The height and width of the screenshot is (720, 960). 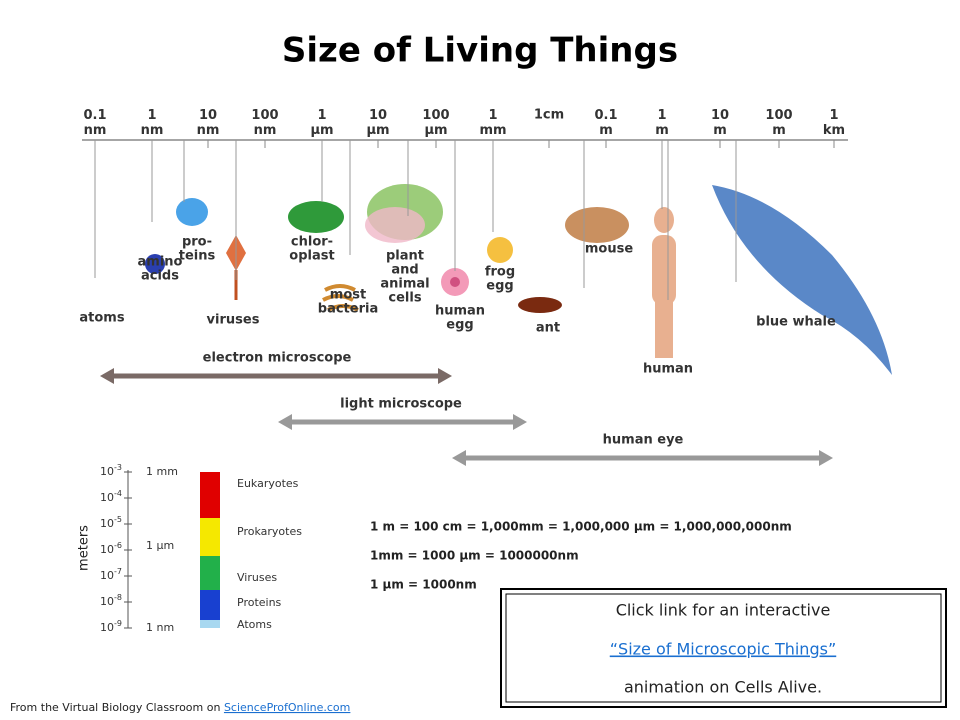 I want to click on scale-label: 0.1 nm, so click(x=94, y=123).